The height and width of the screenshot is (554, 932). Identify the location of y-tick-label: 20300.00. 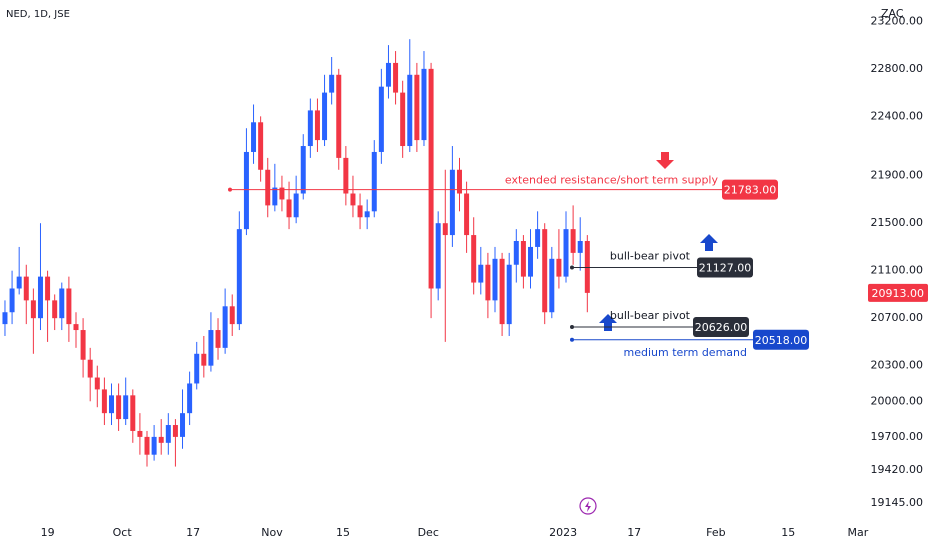
(897, 365).